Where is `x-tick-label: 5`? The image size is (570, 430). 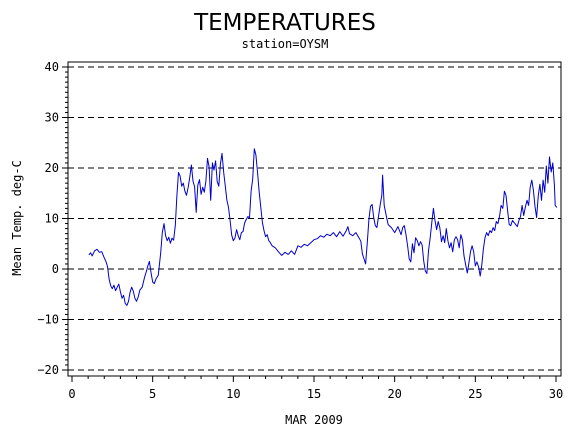
x-tick-label: 5 is located at coordinates (152, 394).